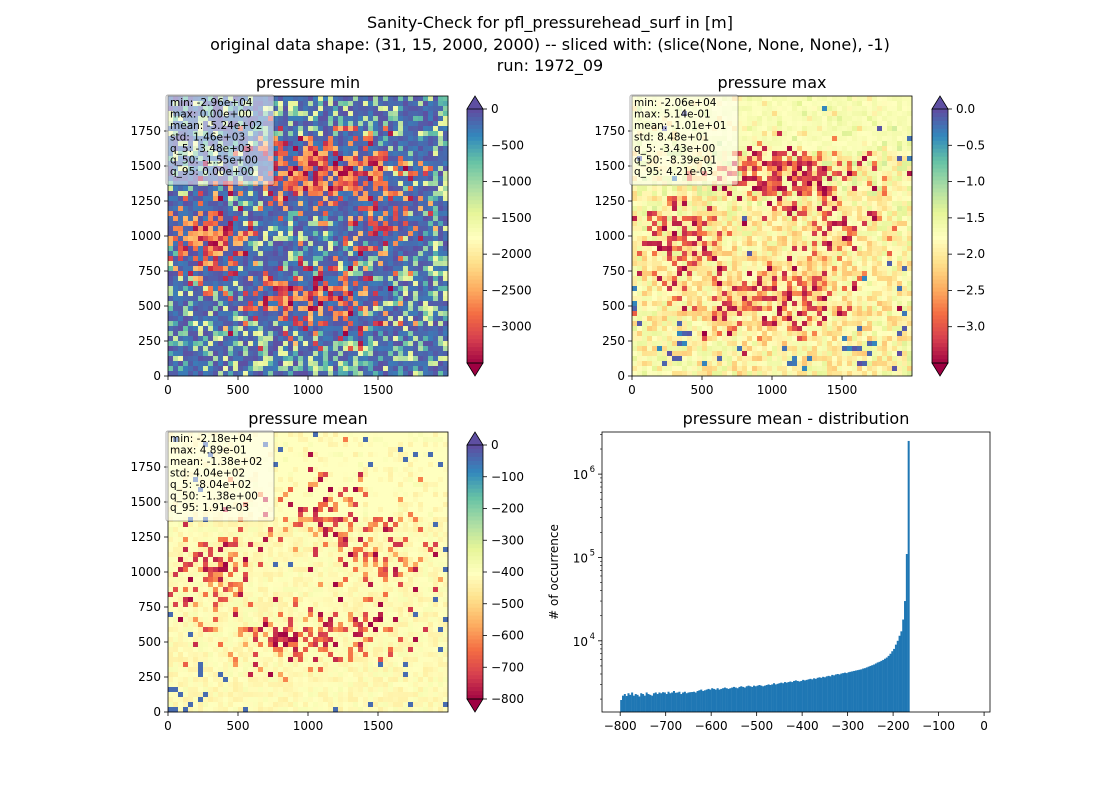 The height and width of the screenshot is (800, 1100). What do you see at coordinates (475, 236) in the screenshot?
I see `colorbar-frame` at bounding box center [475, 236].